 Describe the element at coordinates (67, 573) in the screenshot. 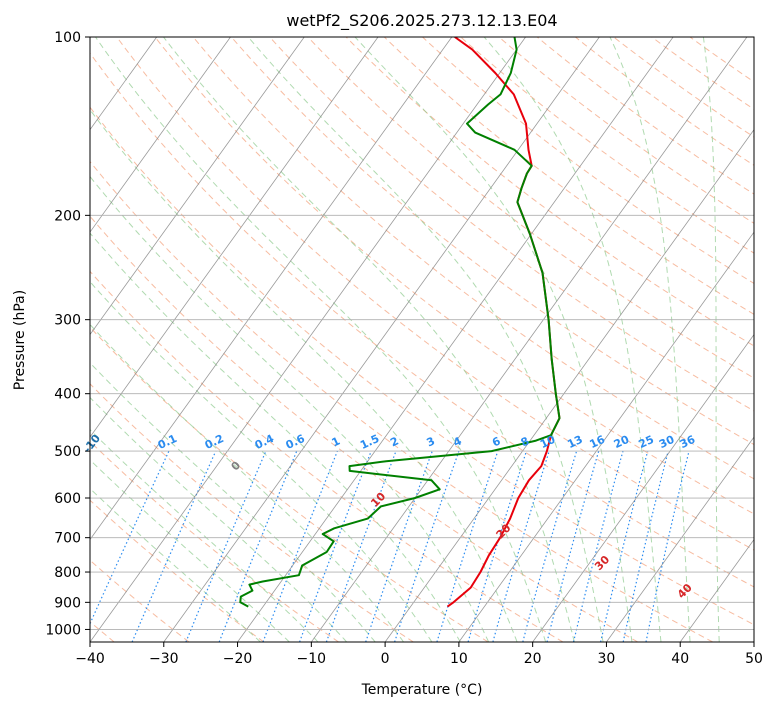

I see `y-tick-label: 800` at that location.